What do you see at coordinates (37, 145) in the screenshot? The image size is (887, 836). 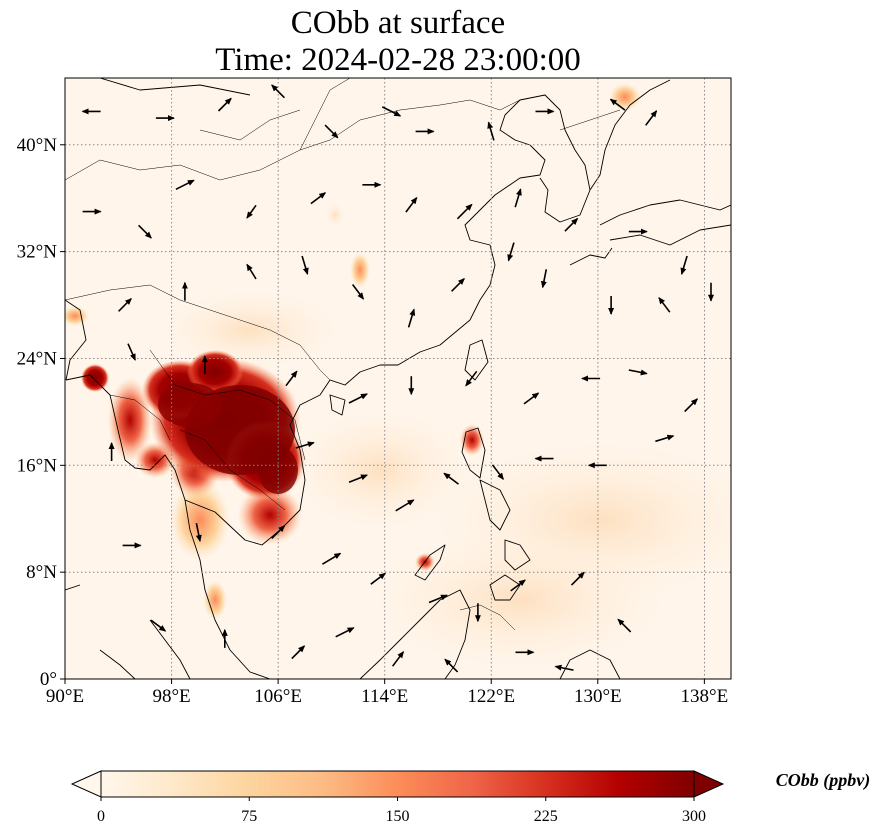 I see `y-tick-label: 40°N` at bounding box center [37, 145].